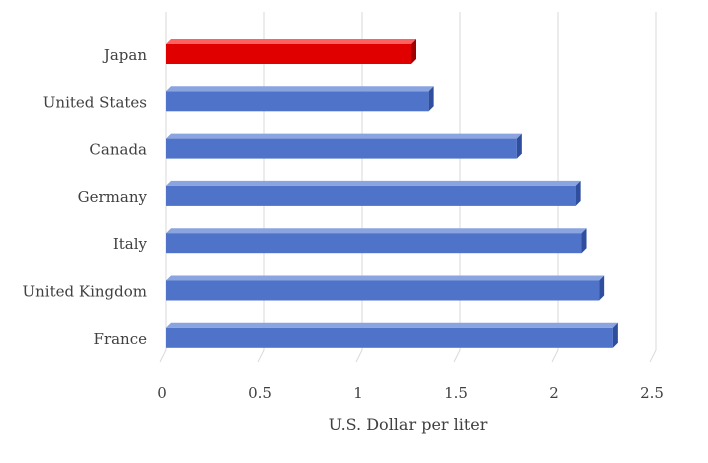 This screenshot has height=463, width=708. Describe the element at coordinates (85, 292) in the screenshot. I see `category-label: United Kingdom` at that location.